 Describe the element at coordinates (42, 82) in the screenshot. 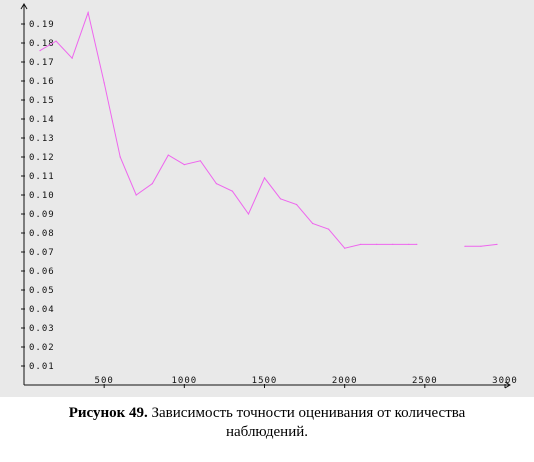

I see `y-tick-label: 0.16` at that location.